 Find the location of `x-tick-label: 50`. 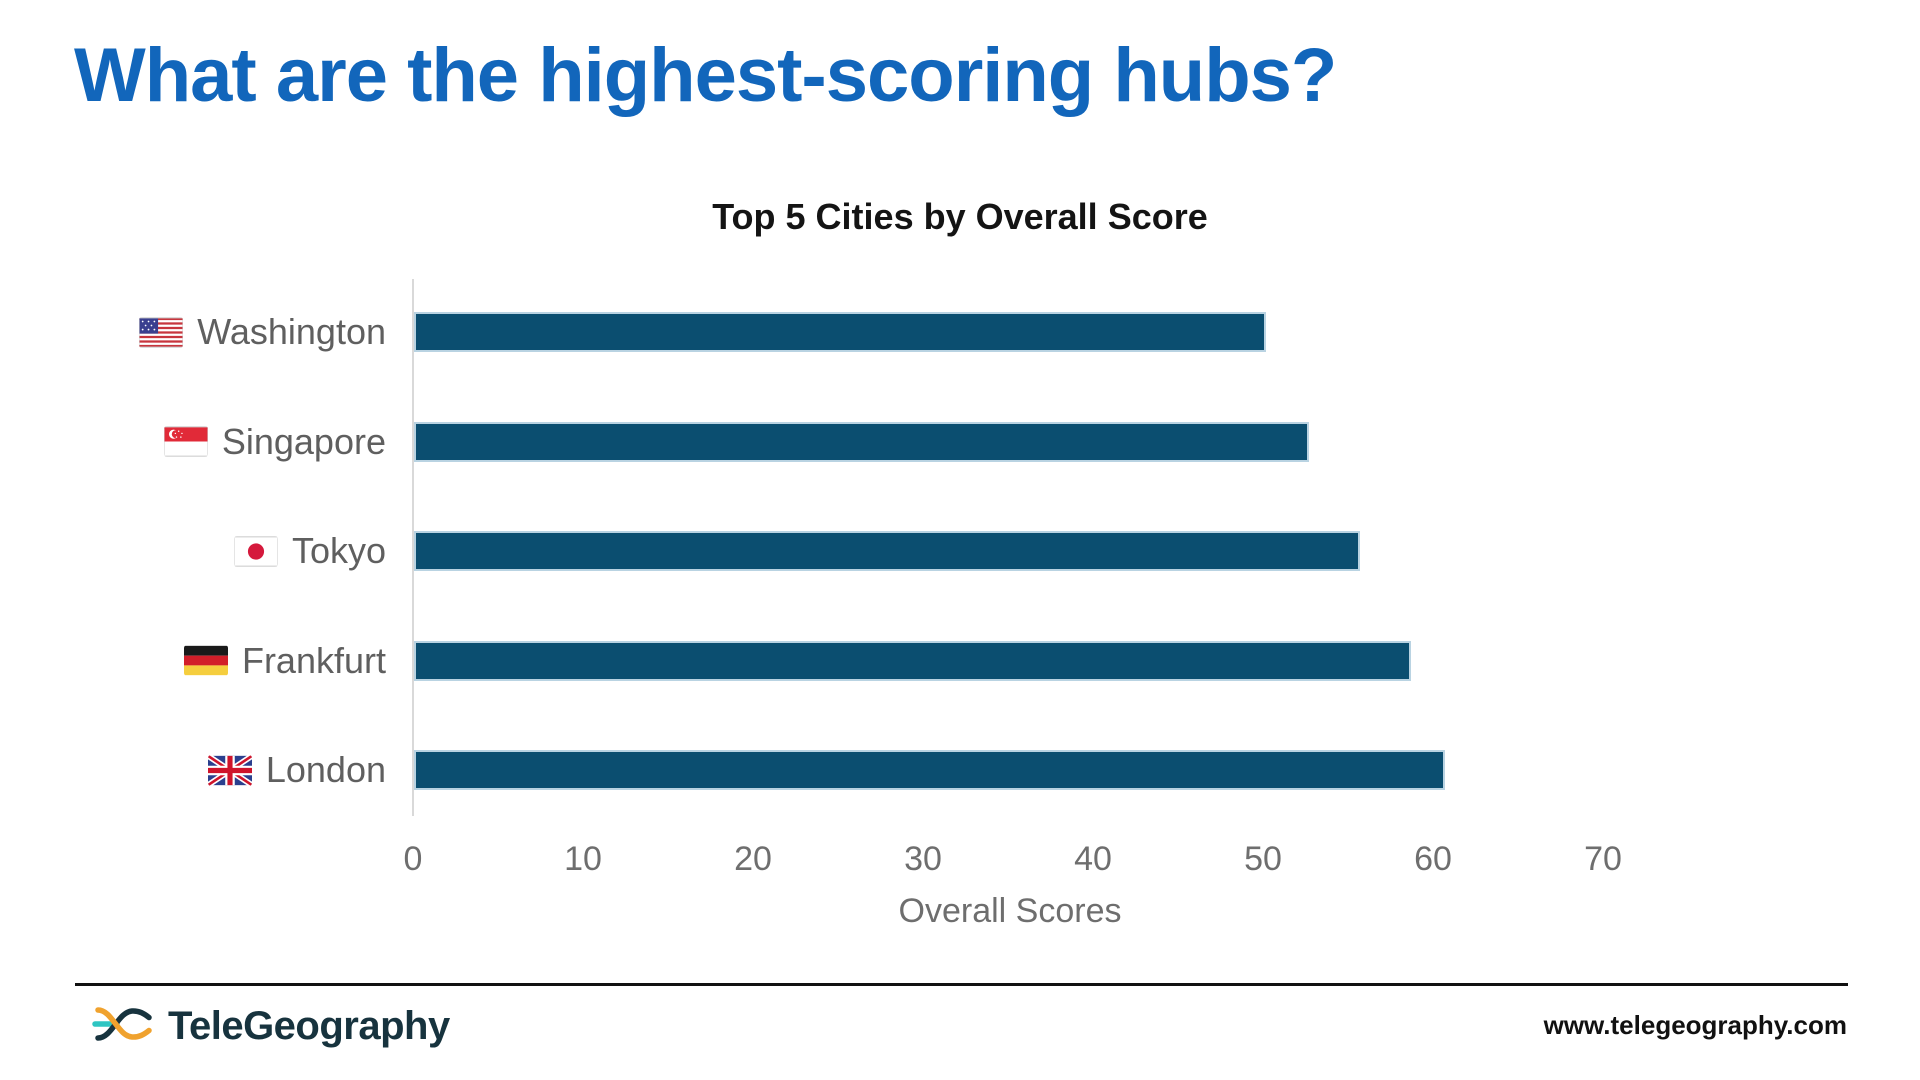

x-tick-label: 50 is located at coordinates (1263, 859).